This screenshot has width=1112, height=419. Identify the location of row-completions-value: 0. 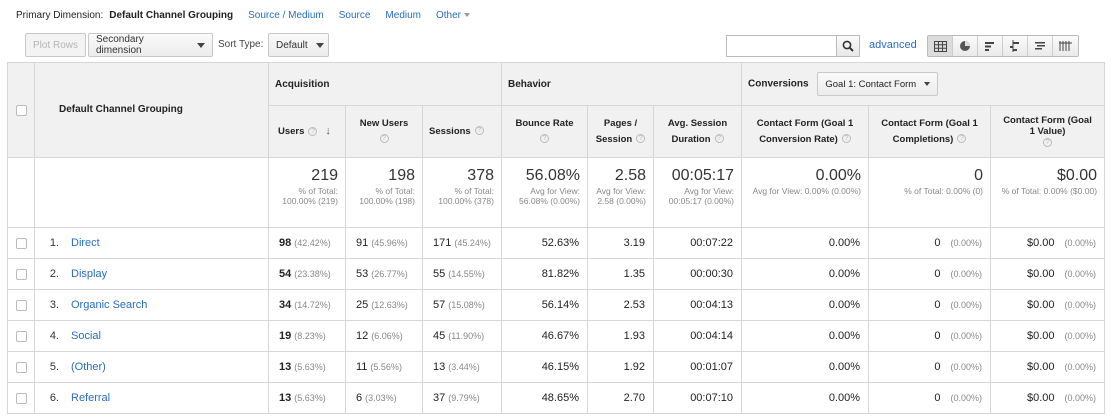
(937, 274).